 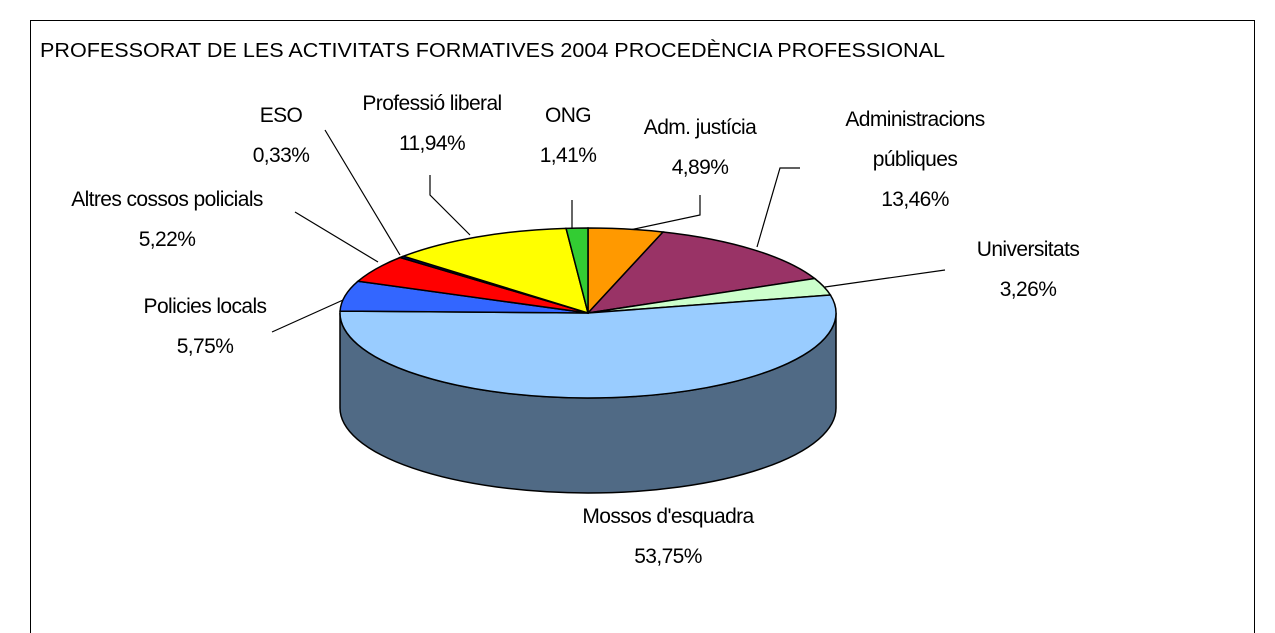 I want to click on slice-name: Policies locals, so click(x=205, y=306).